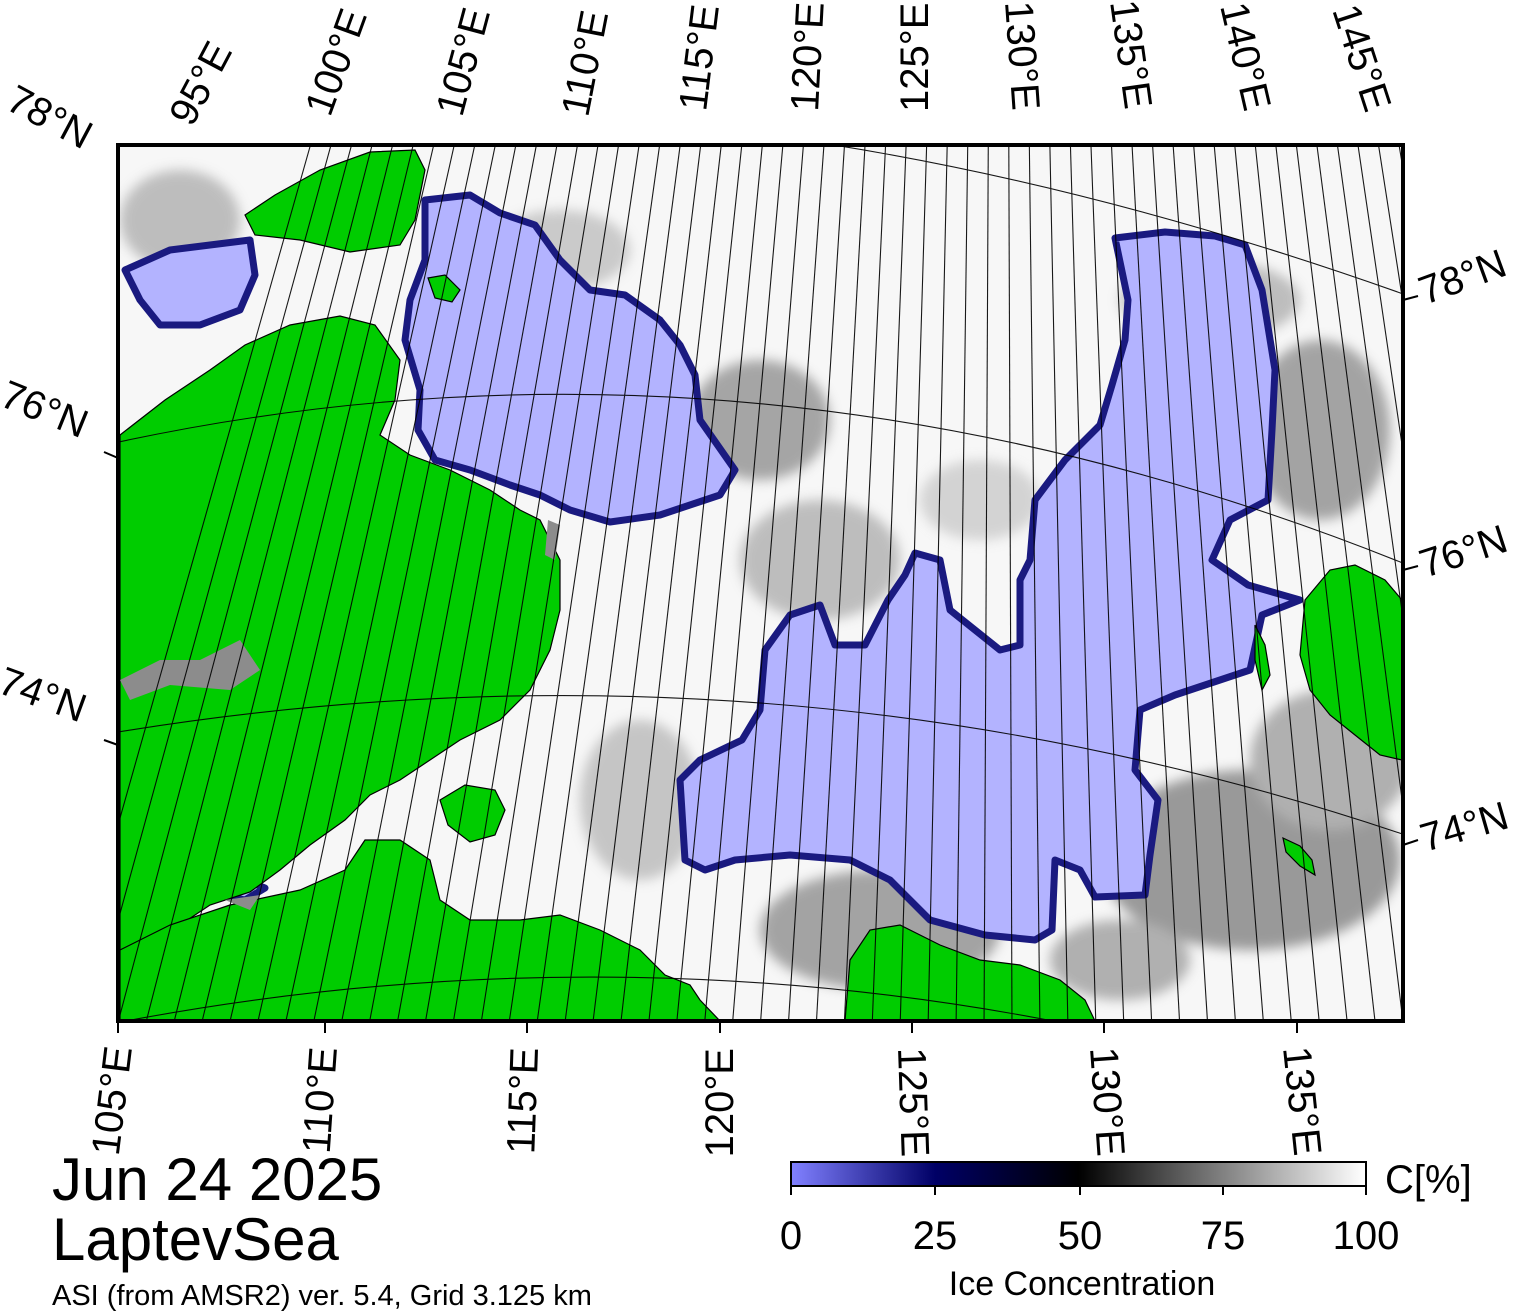 The width and height of the screenshot is (1525, 1314). Describe the element at coordinates (1244, 57) in the screenshot. I see `top-lon-label: 140°E` at that location.